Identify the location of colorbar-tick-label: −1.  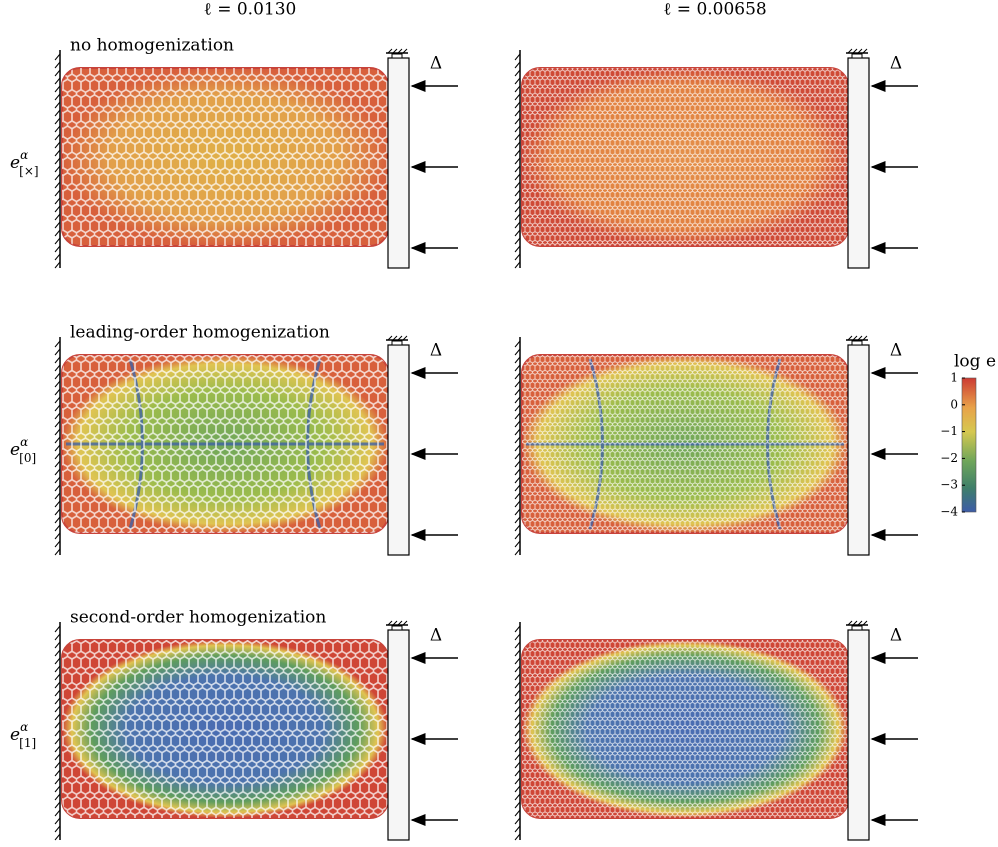
(949, 431).